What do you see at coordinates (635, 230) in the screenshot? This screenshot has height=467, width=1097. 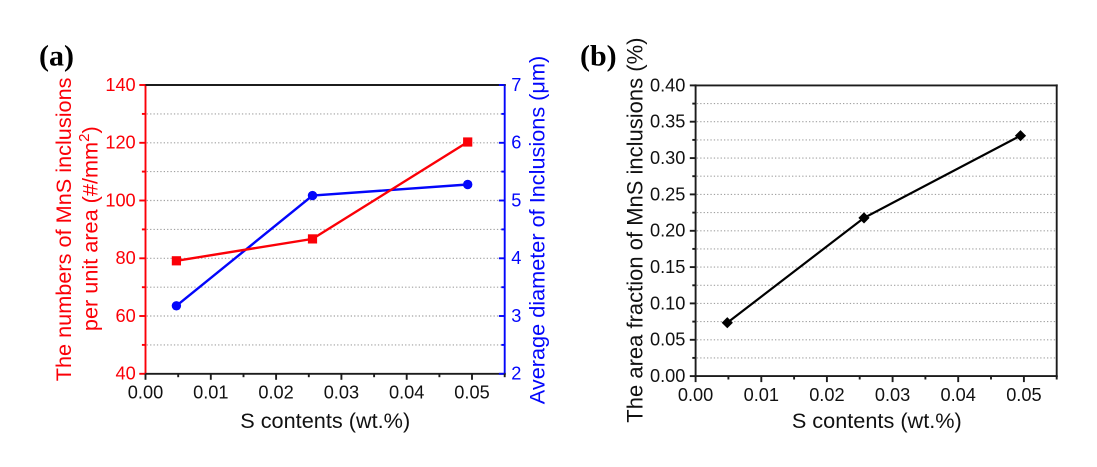 I see `svg-text:The area fraction of MnS inclu: The area fraction of MnS inclusions (%)` at bounding box center [635, 230].